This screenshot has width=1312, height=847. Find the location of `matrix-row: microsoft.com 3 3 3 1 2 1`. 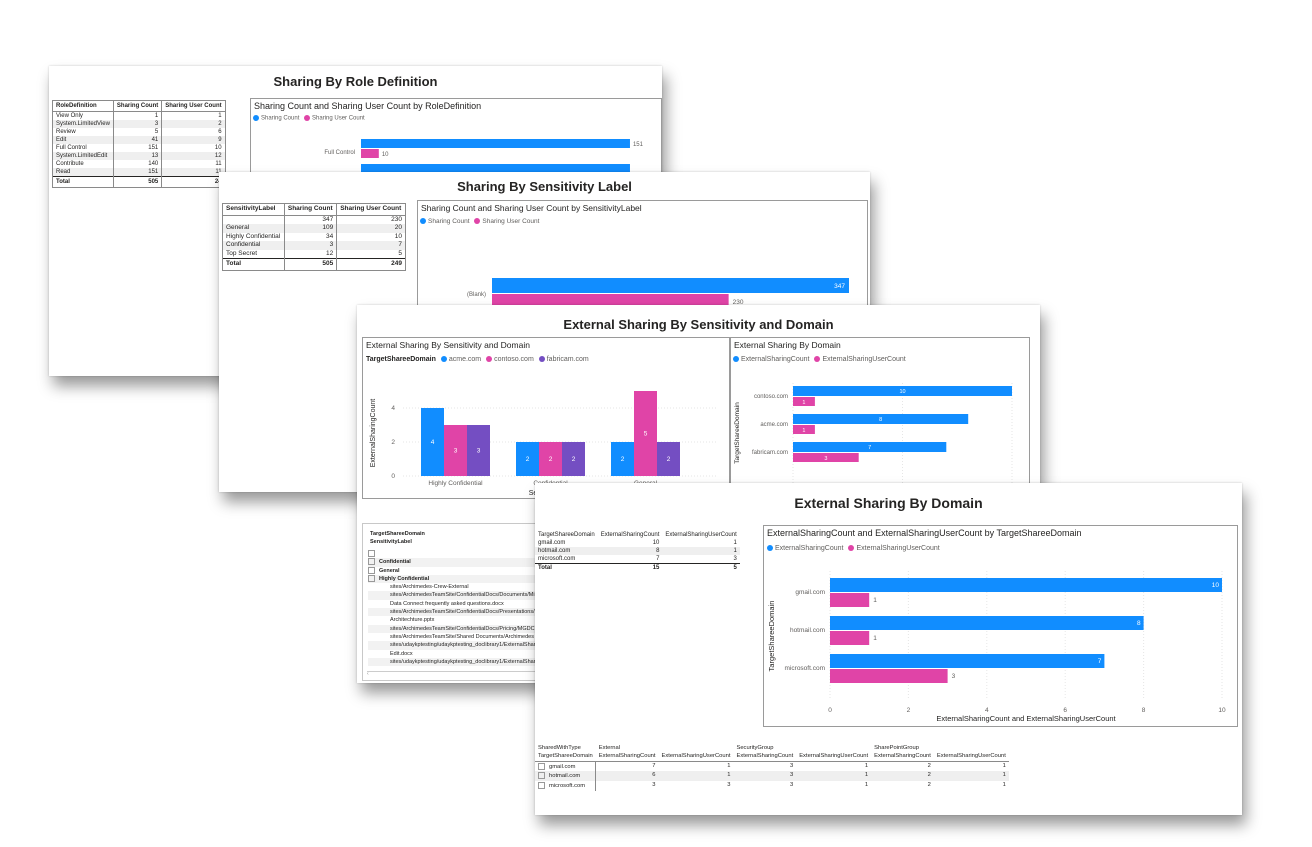

matrix-row: microsoft.com 3 3 3 1 2 1 is located at coordinates (772, 786).